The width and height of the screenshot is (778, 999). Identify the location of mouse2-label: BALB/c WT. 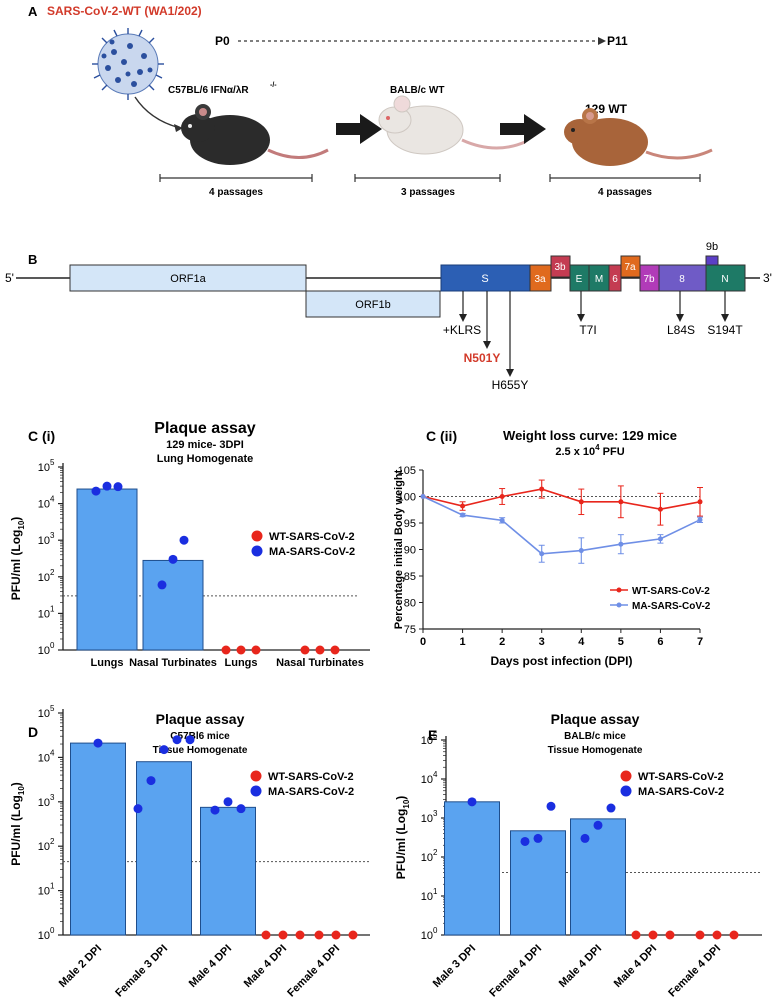
(417, 90).